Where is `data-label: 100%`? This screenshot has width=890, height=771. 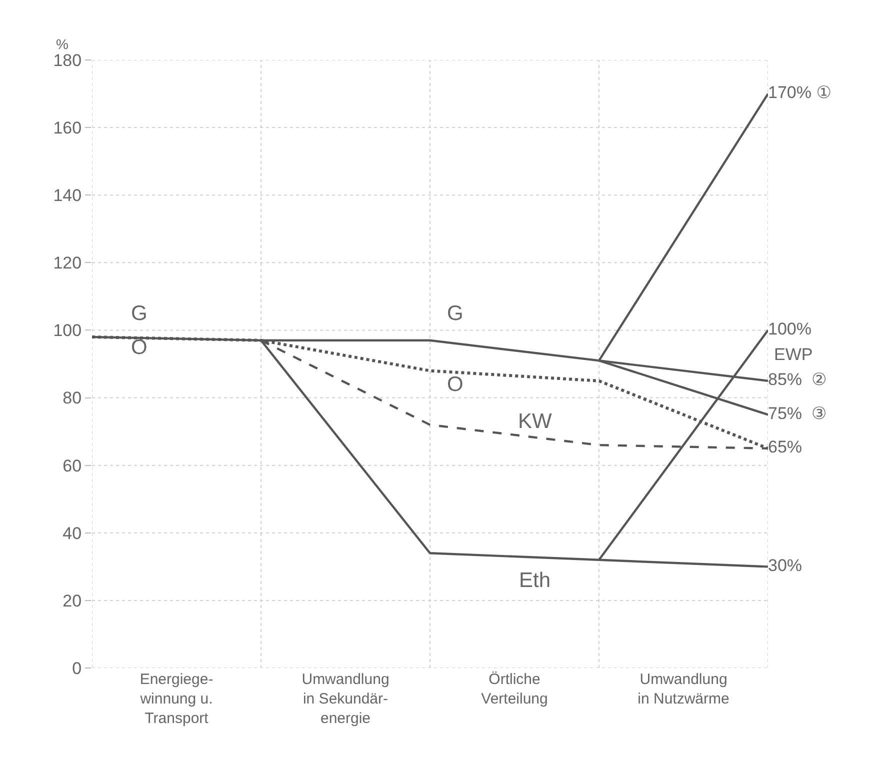 data-label: 100% is located at coordinates (790, 328).